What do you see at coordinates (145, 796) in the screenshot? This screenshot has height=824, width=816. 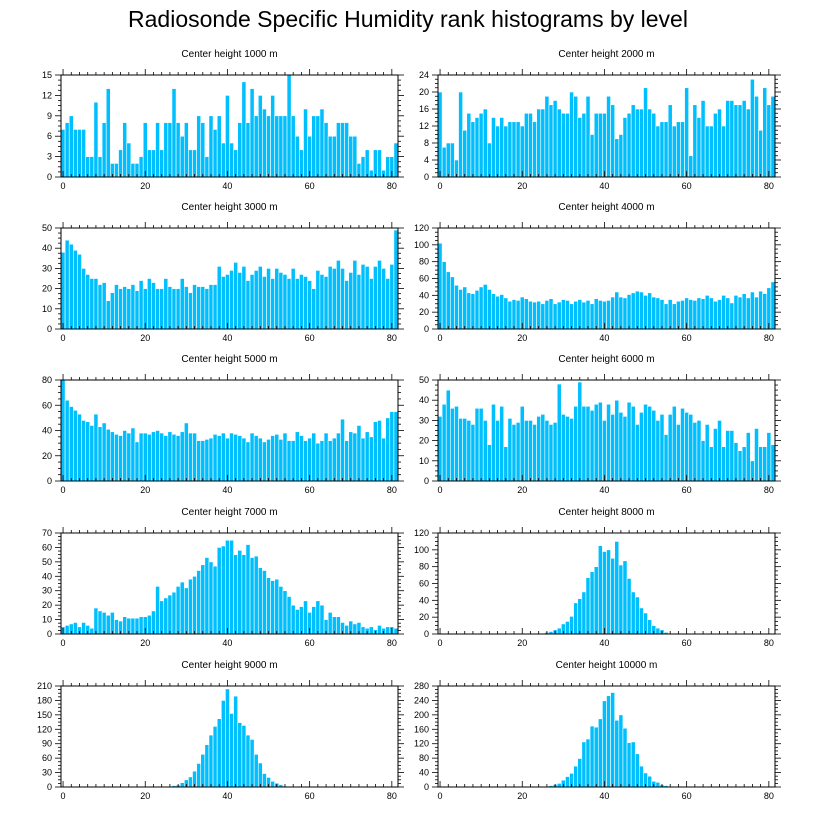 I see `x-tick-label: 20` at bounding box center [145, 796].